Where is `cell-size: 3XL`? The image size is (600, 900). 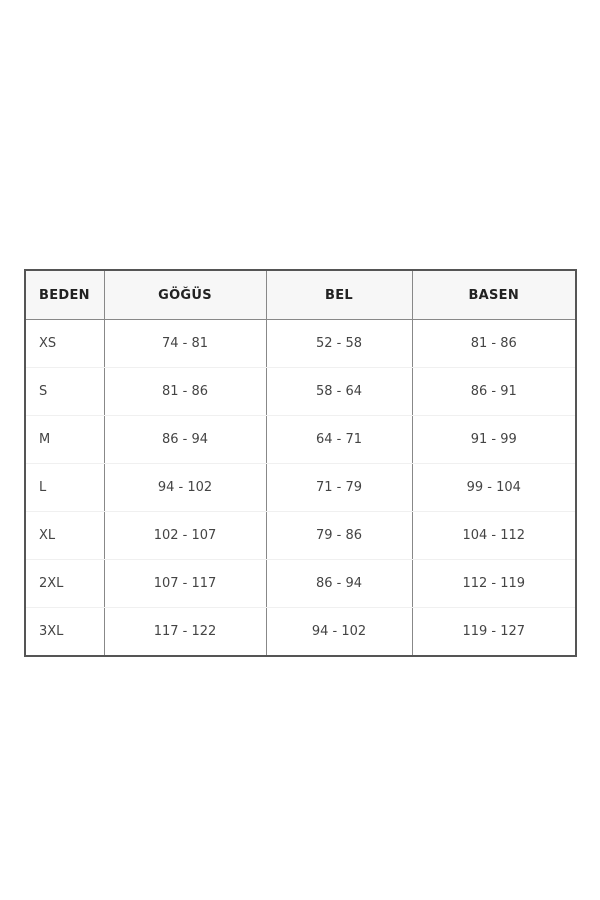
cell-size: 3XL is located at coordinates (65, 631).